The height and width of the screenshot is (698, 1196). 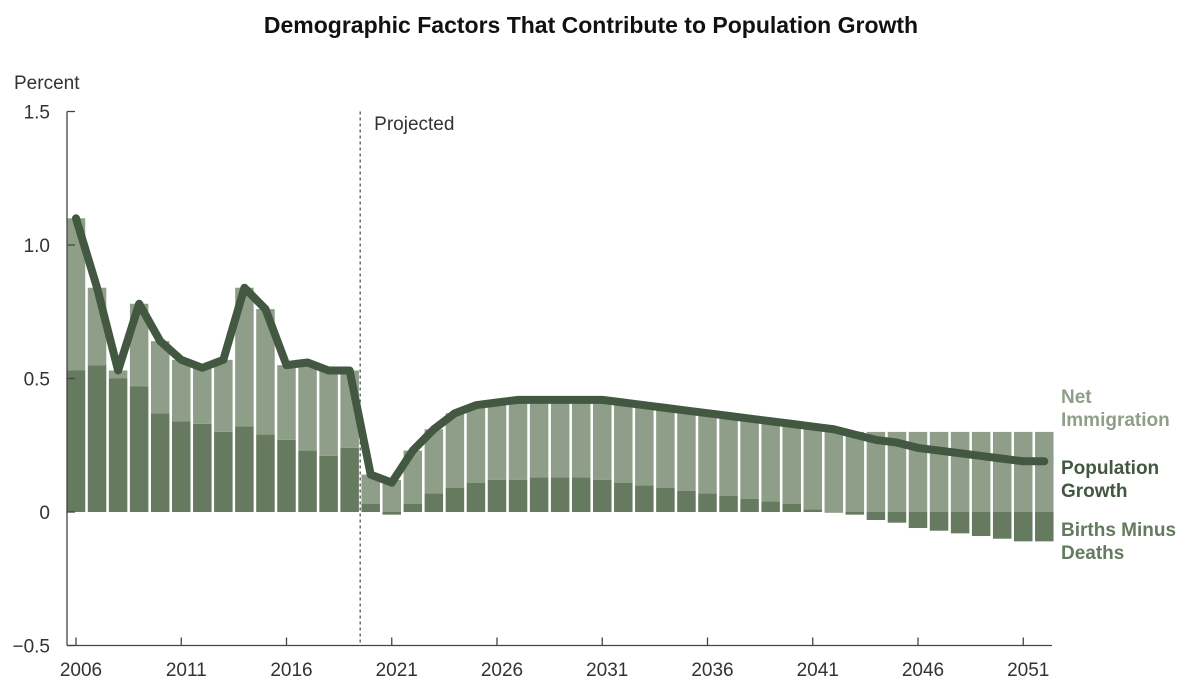 I want to click on bar-net-immigration-2008, so click(x=118, y=374).